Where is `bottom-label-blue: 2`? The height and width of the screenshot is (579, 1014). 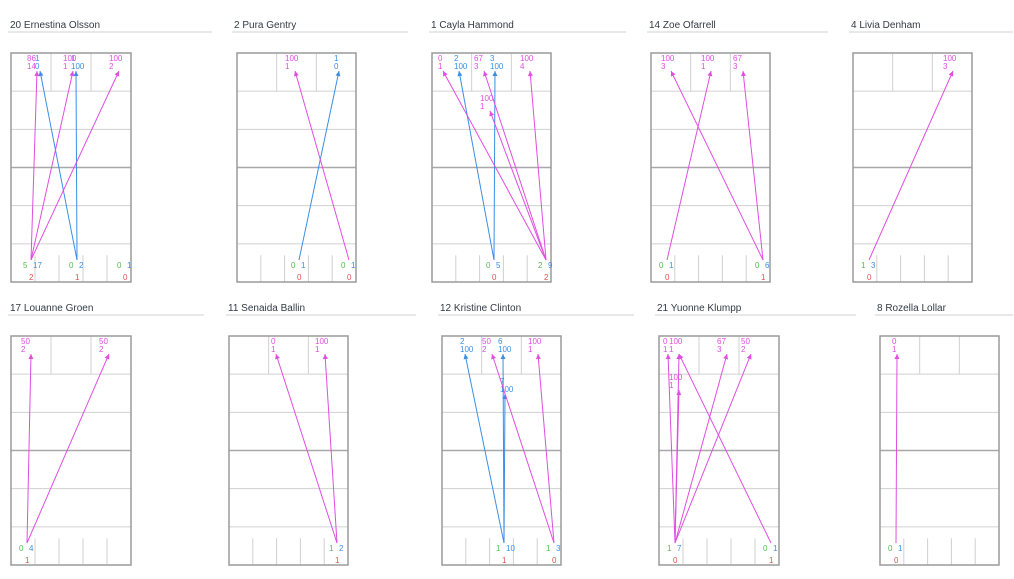 bottom-label-blue: 2 is located at coordinates (341, 548).